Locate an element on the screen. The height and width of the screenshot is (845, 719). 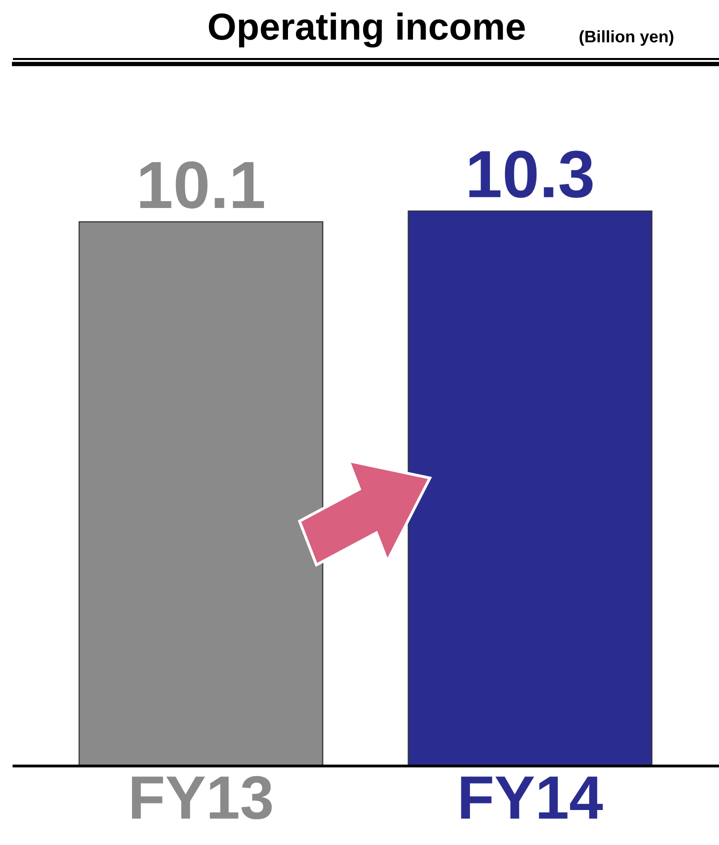
x-tick-label: FY14 is located at coordinates (532, 797).